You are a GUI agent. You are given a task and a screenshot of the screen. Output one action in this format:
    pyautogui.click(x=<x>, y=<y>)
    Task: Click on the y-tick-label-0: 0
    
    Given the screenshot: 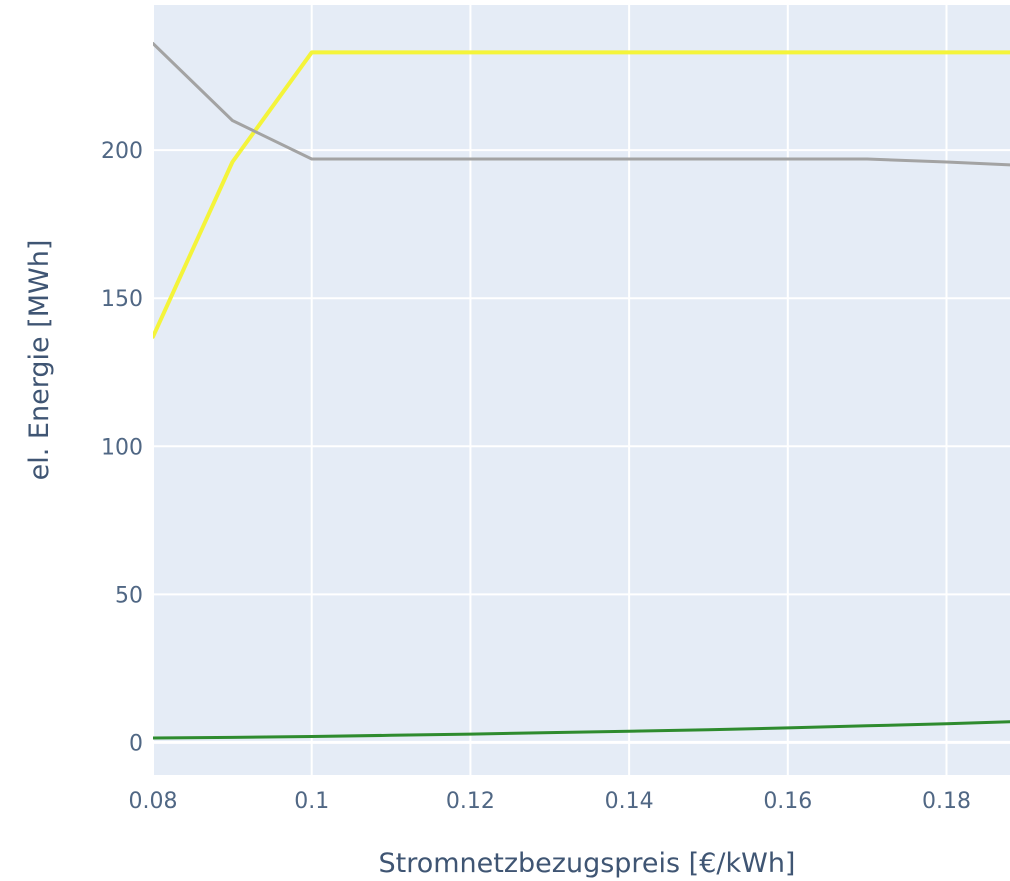 What is the action you would take?
    pyautogui.click(x=136, y=743)
    